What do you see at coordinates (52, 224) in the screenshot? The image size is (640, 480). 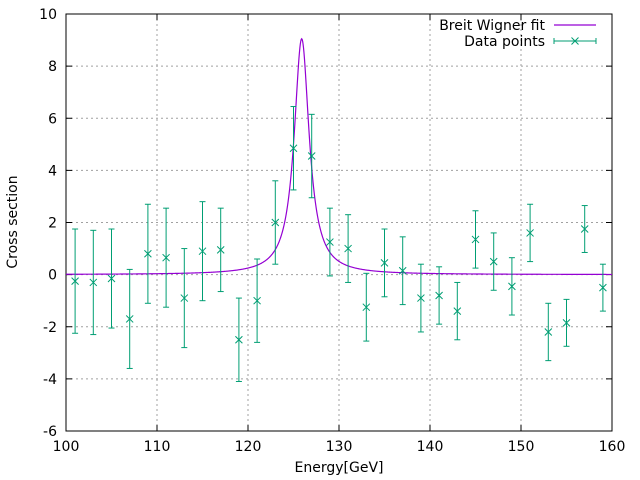 I see `y-tick-label: 2` at bounding box center [52, 224].